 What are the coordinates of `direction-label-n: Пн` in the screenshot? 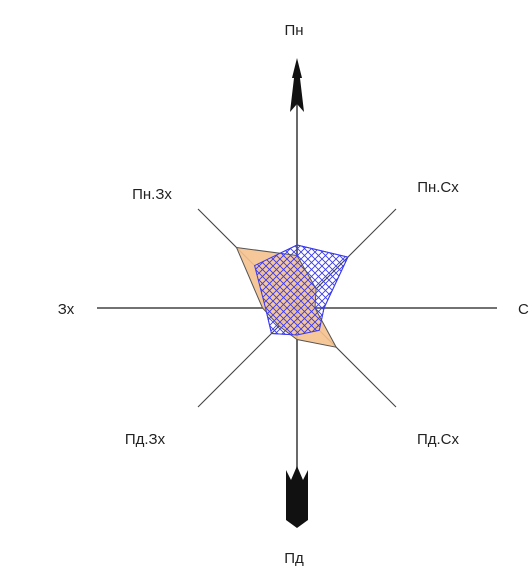 It's located at (293, 30).